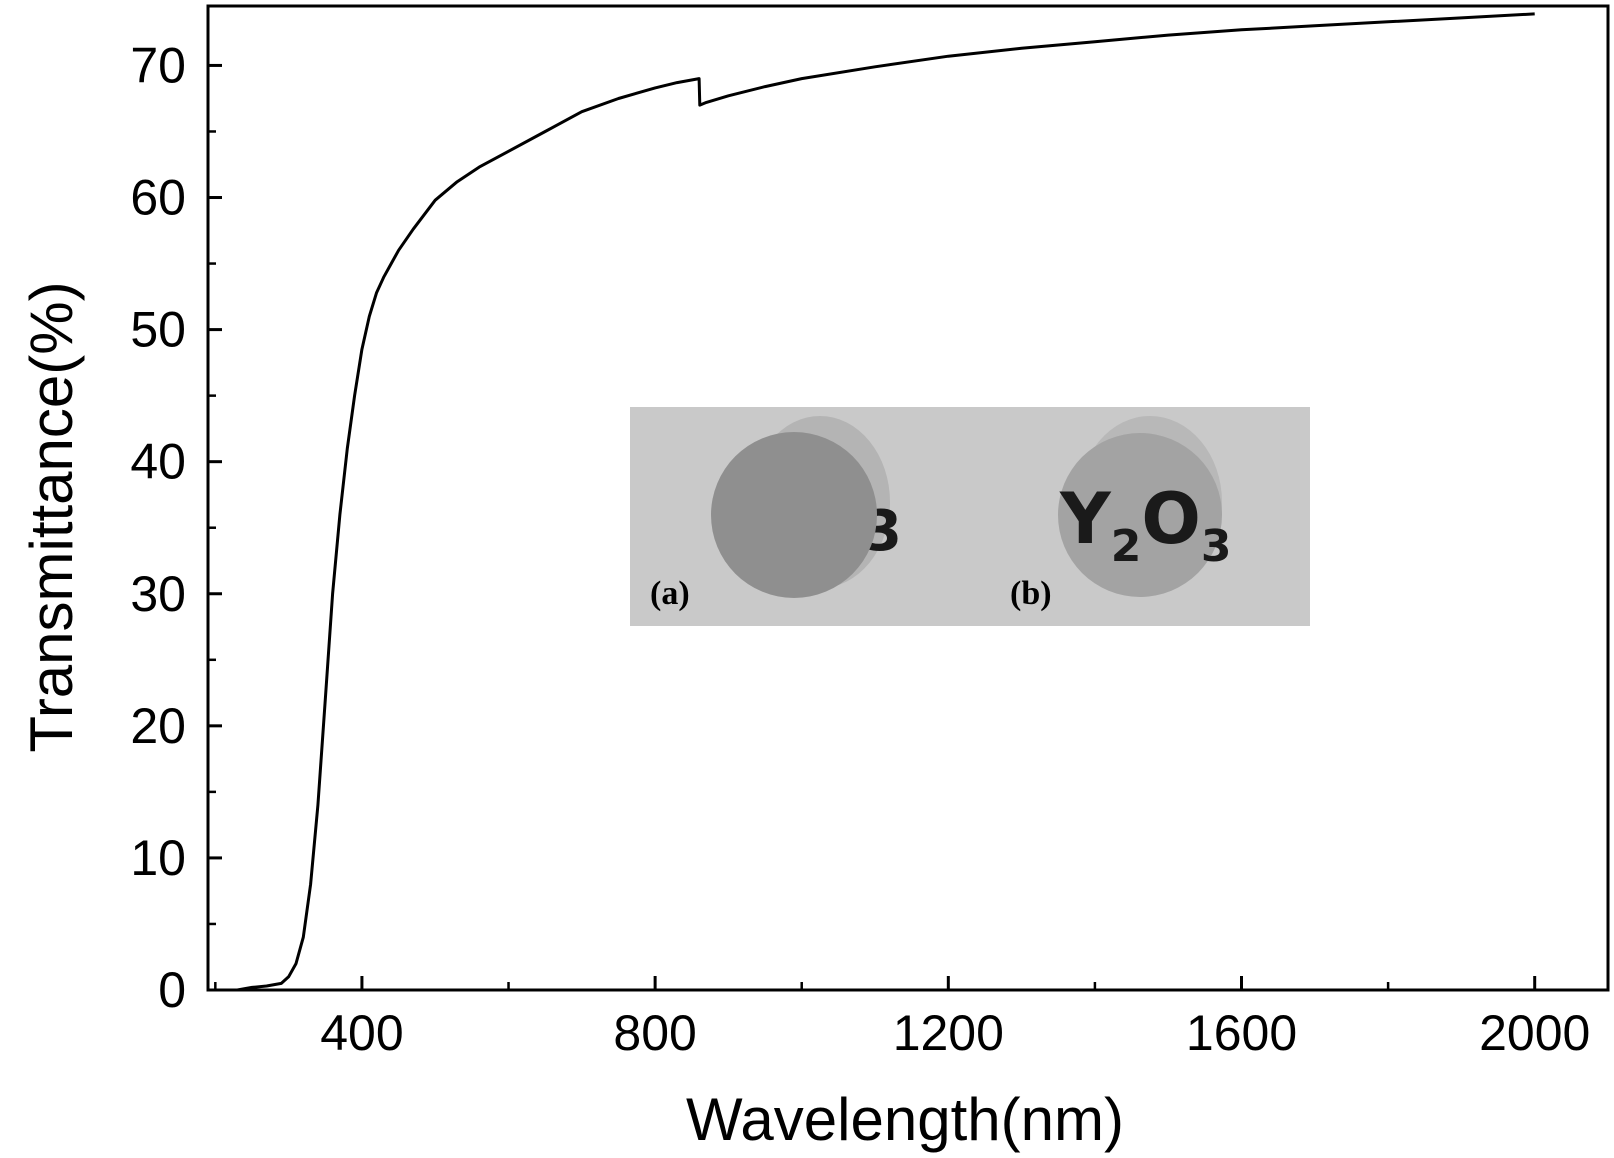 The height and width of the screenshot is (1158, 1614). What do you see at coordinates (1241, 1033) in the screenshot?
I see `x-tick-label: 1600` at bounding box center [1241, 1033].